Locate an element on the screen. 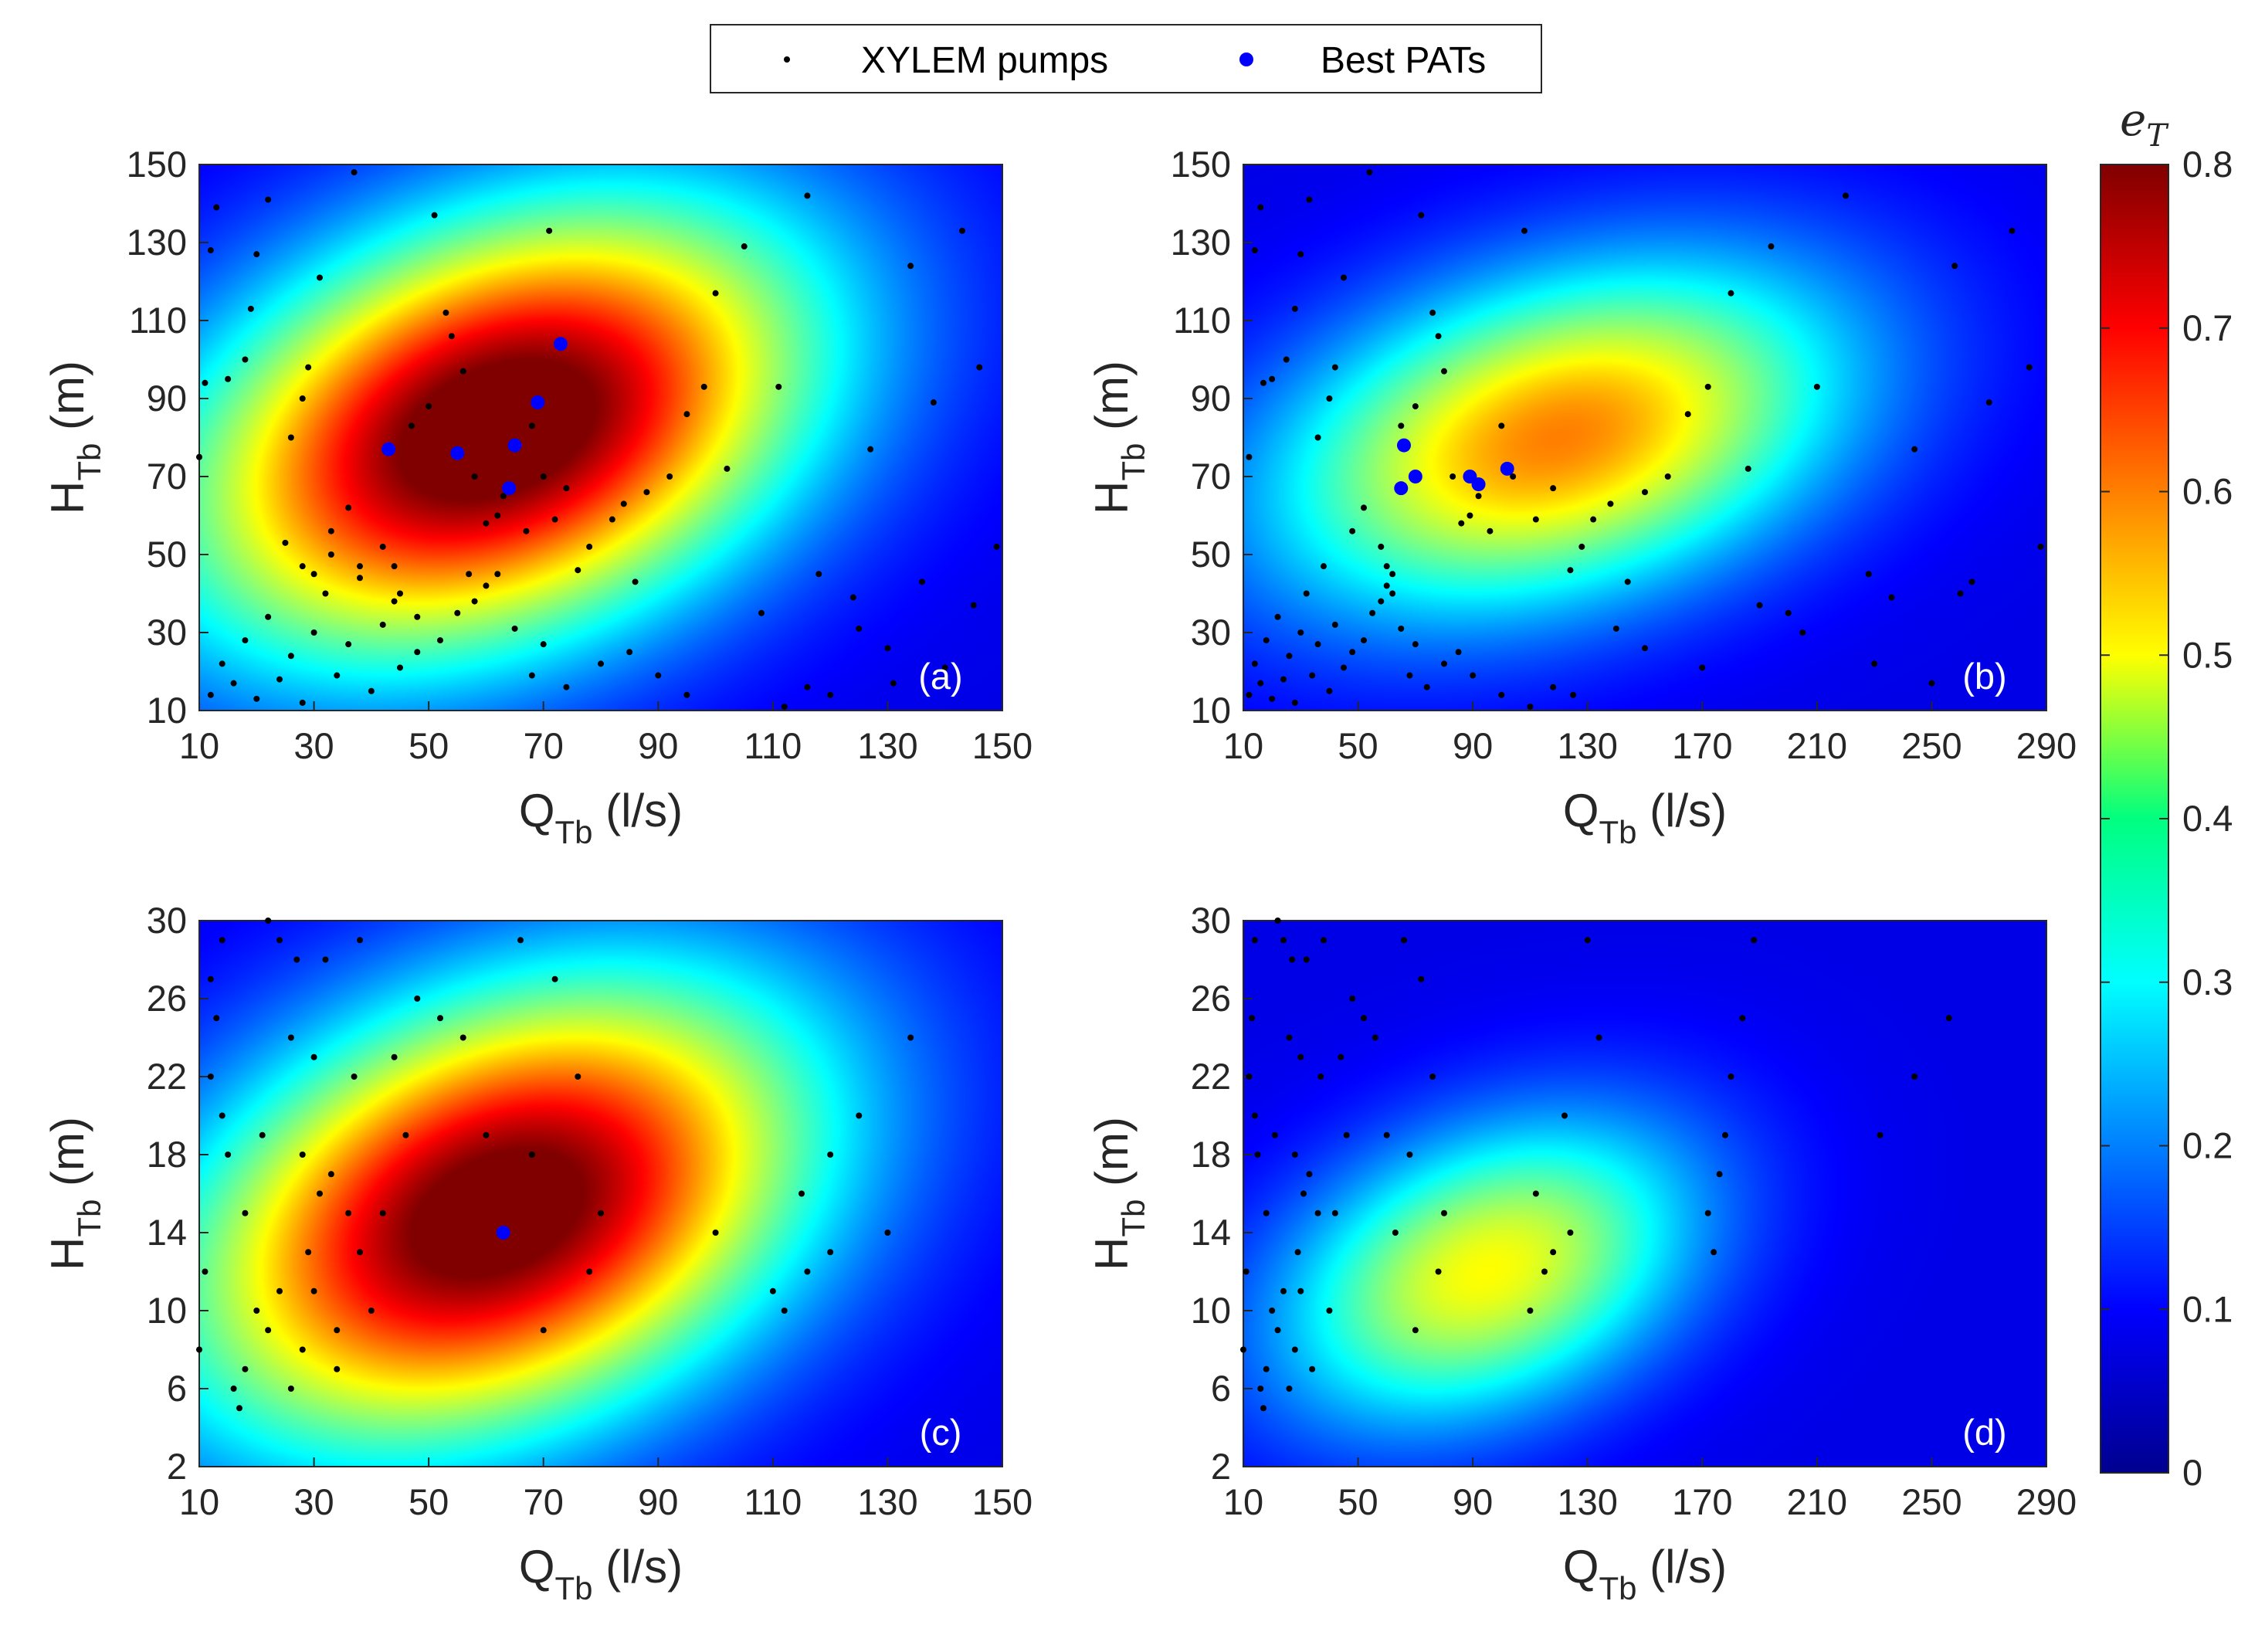  x-tick-label: 90 is located at coordinates (1473, 1501).